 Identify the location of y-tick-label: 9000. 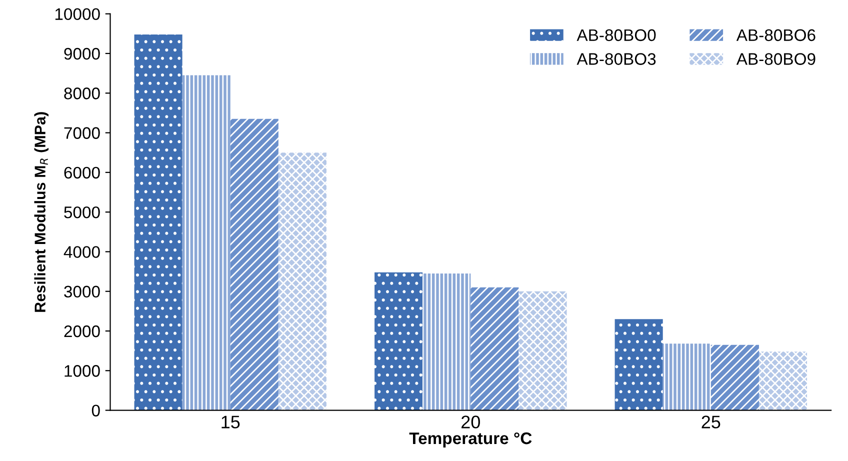
(82, 54).